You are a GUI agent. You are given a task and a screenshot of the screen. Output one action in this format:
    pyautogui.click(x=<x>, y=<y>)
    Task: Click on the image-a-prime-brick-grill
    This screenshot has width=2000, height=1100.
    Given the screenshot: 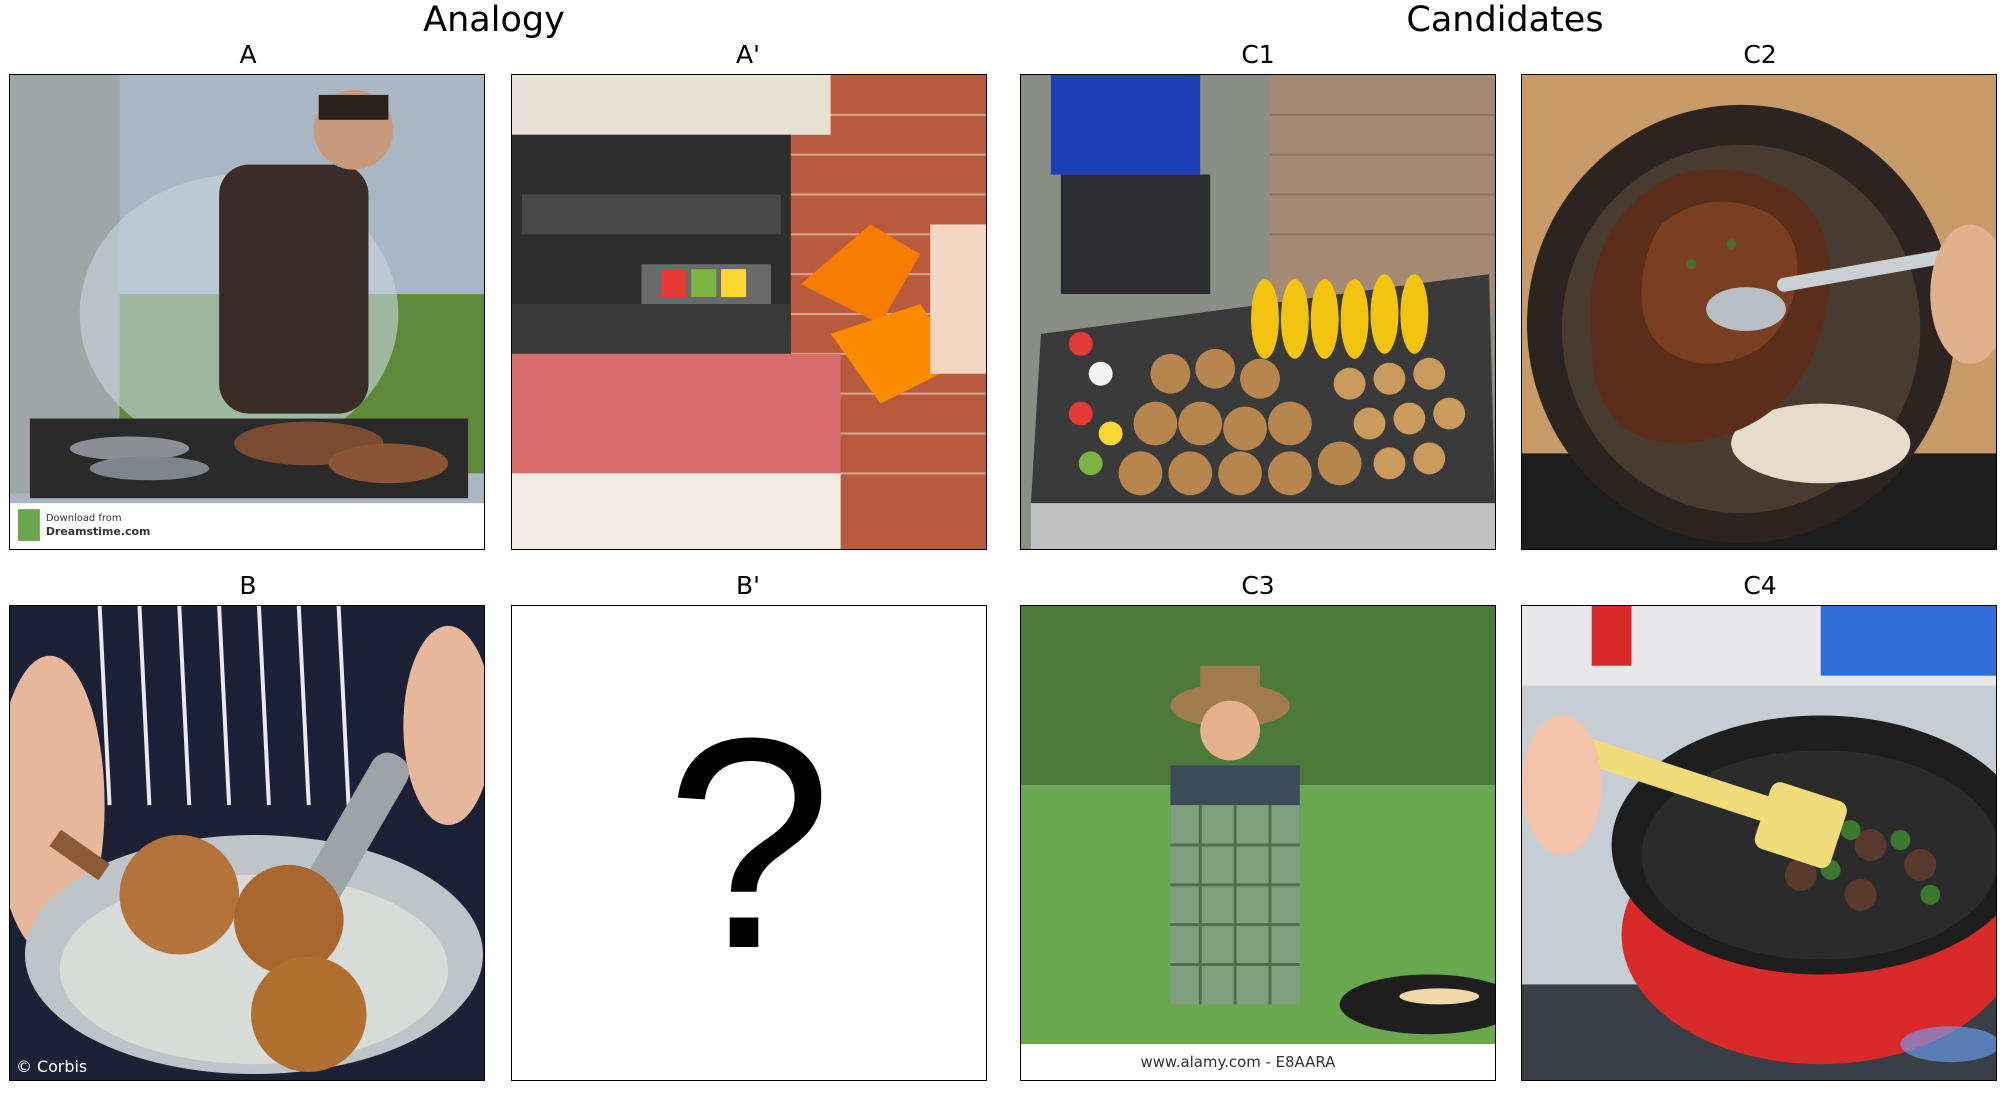 What is the action you would take?
    pyautogui.click(x=749, y=312)
    